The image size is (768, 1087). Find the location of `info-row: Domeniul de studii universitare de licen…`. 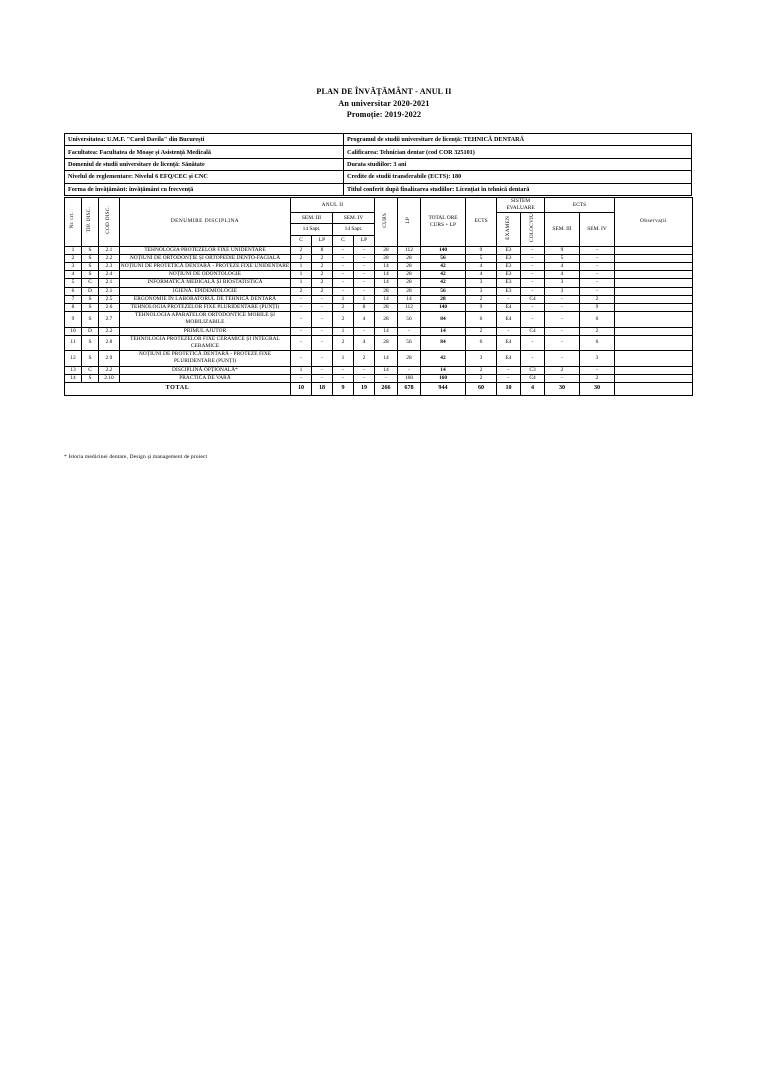

info-row: Domeniul de studii universitare de licen… is located at coordinates (378, 164).